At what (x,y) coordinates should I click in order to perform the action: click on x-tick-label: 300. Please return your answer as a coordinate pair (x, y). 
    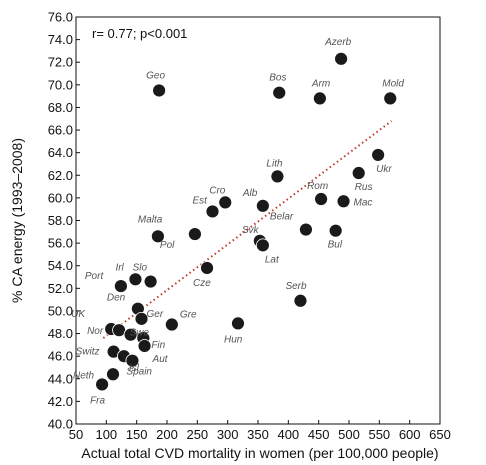
    Looking at the image, I should click on (228, 434).